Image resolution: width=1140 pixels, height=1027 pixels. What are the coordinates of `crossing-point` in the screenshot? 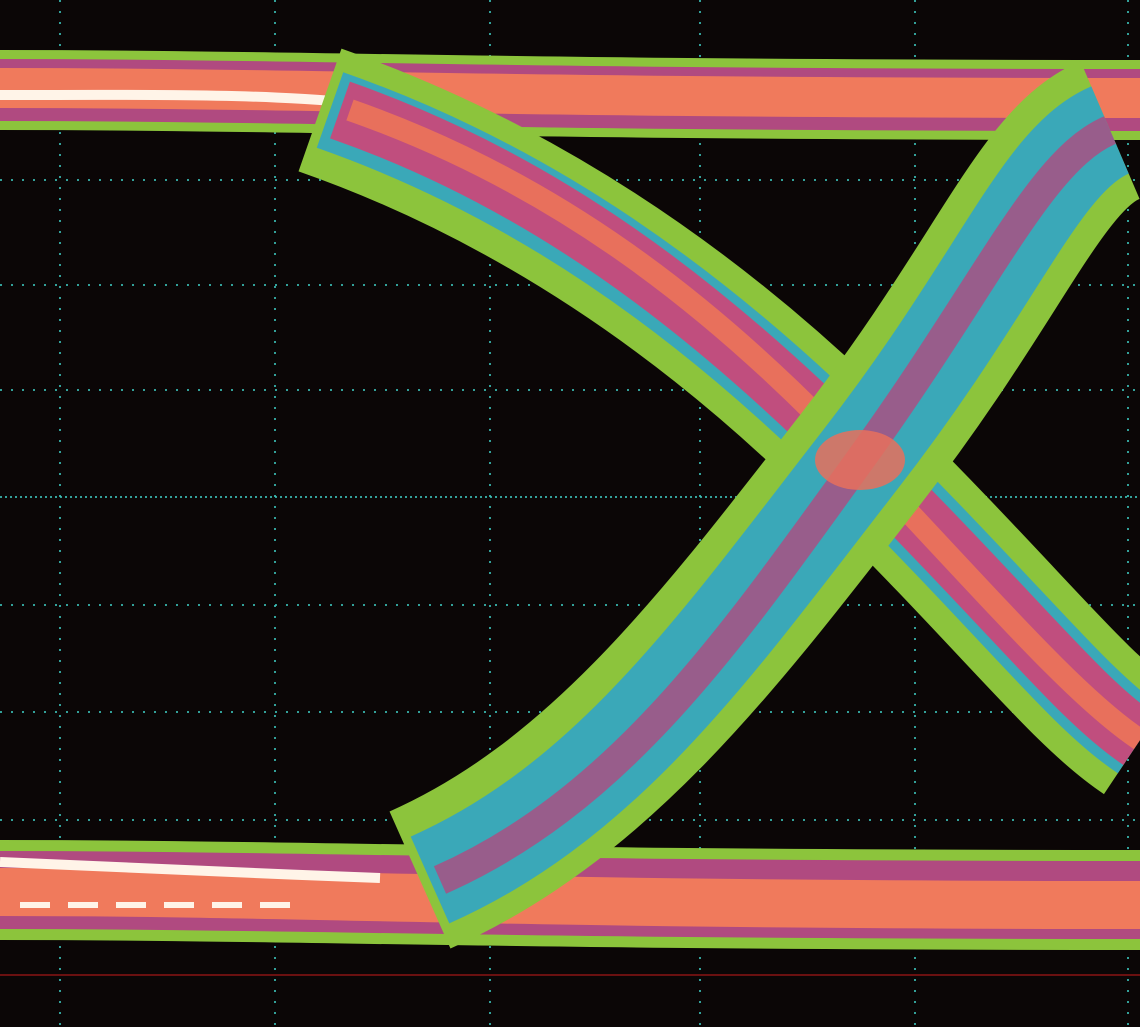 It's located at (860, 460).